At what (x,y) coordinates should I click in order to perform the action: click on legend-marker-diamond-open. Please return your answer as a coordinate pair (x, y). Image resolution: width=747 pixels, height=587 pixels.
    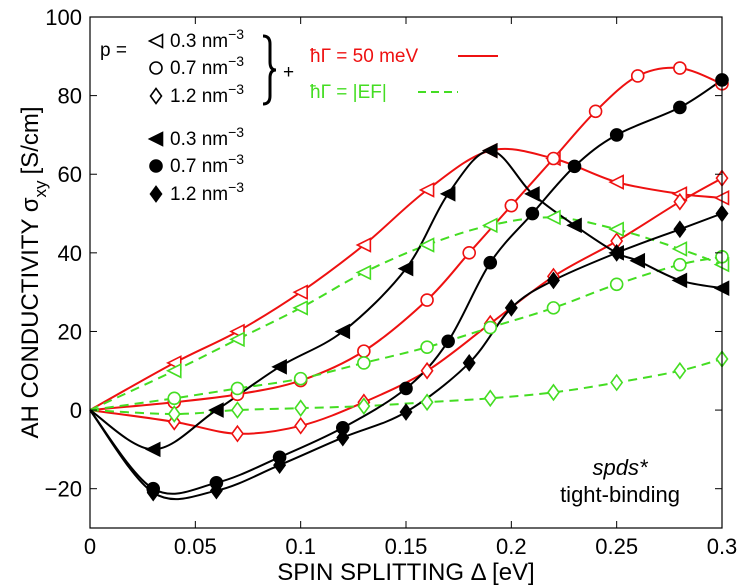
    Looking at the image, I should click on (156, 96).